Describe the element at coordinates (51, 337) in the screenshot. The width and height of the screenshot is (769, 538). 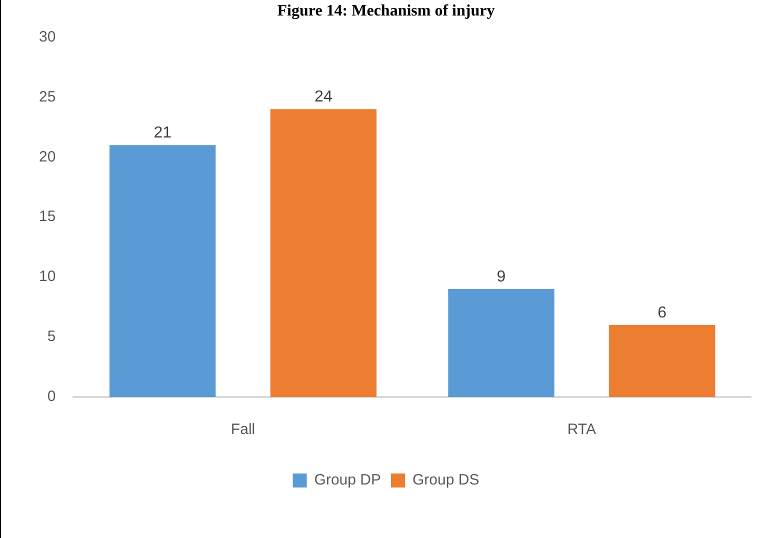
I see `y-tick-label: 5` at that location.